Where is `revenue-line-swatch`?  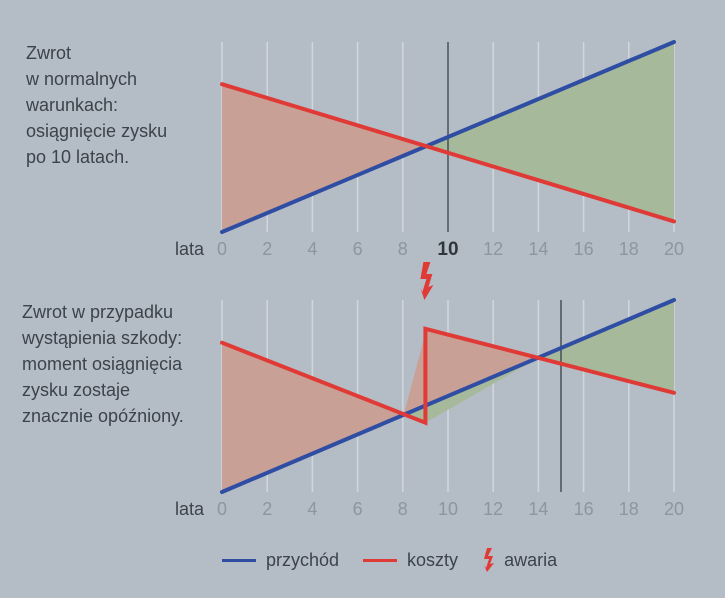
revenue-line-swatch is located at coordinates (239, 560).